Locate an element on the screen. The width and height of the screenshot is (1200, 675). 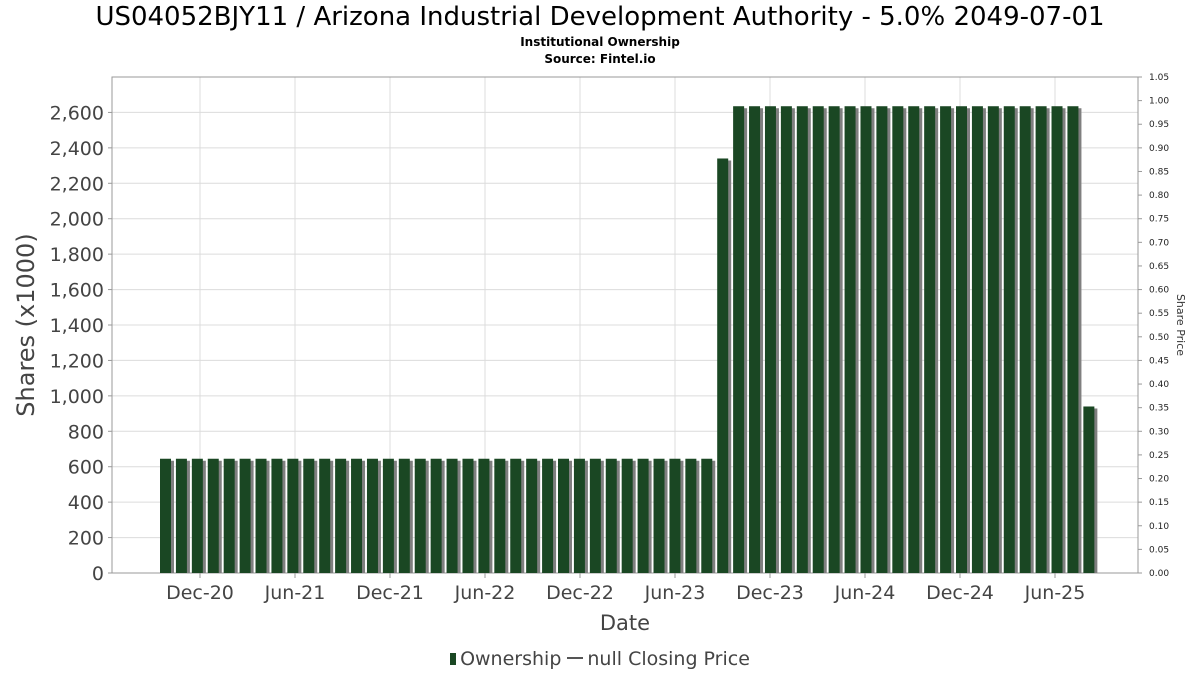
x-tick-label: Jun-21 is located at coordinates (295, 593).